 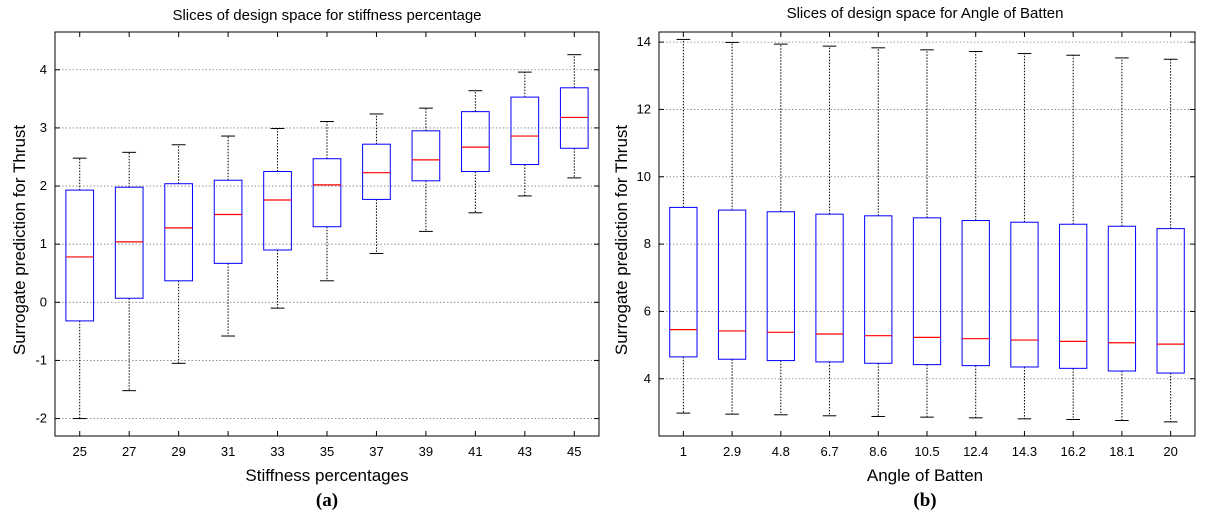 I want to click on x-tick-label-b: 12.4, so click(x=975, y=451).